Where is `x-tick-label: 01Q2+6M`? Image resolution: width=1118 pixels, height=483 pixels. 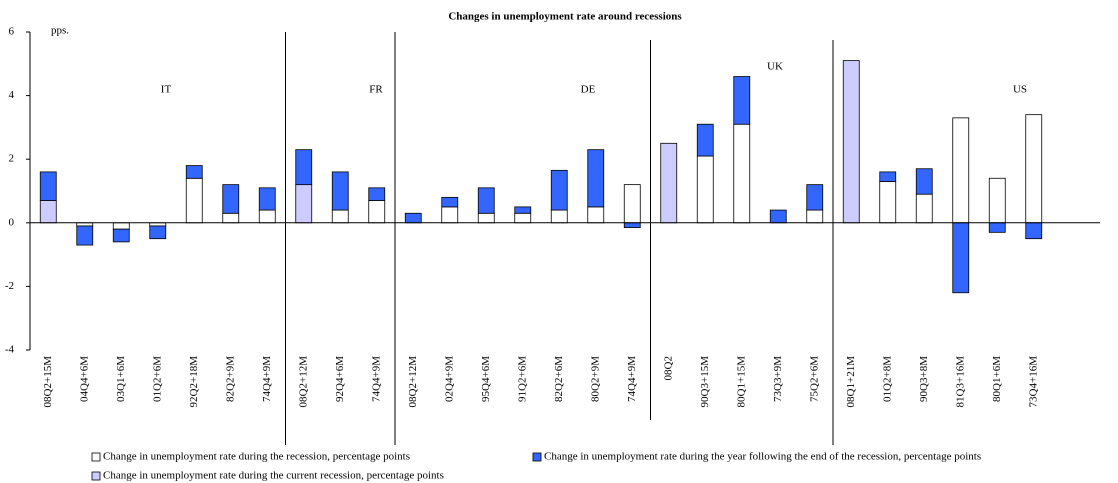
x-tick-label: 01Q2+6M is located at coordinates (157, 379).